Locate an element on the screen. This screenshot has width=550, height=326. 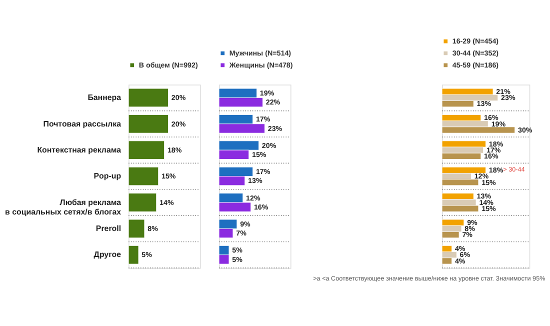
y-tick-label: Контекстная реклама is located at coordinates (79, 149).